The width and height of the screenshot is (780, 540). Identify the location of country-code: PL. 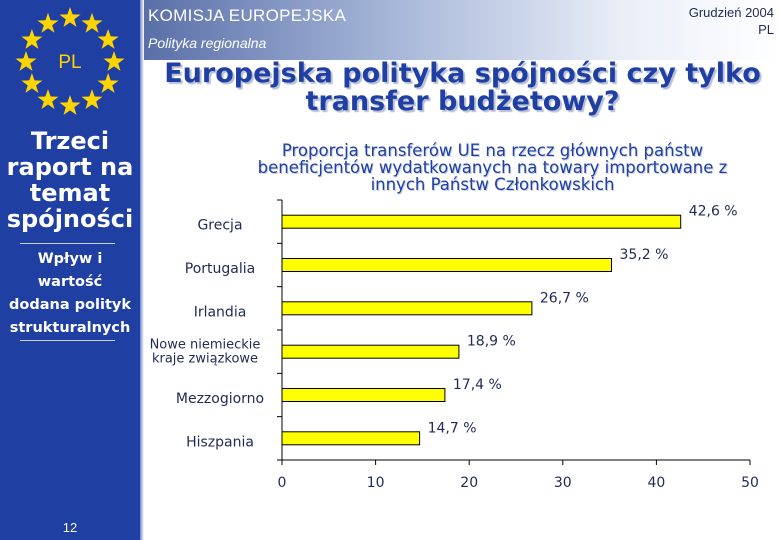
(70, 62).